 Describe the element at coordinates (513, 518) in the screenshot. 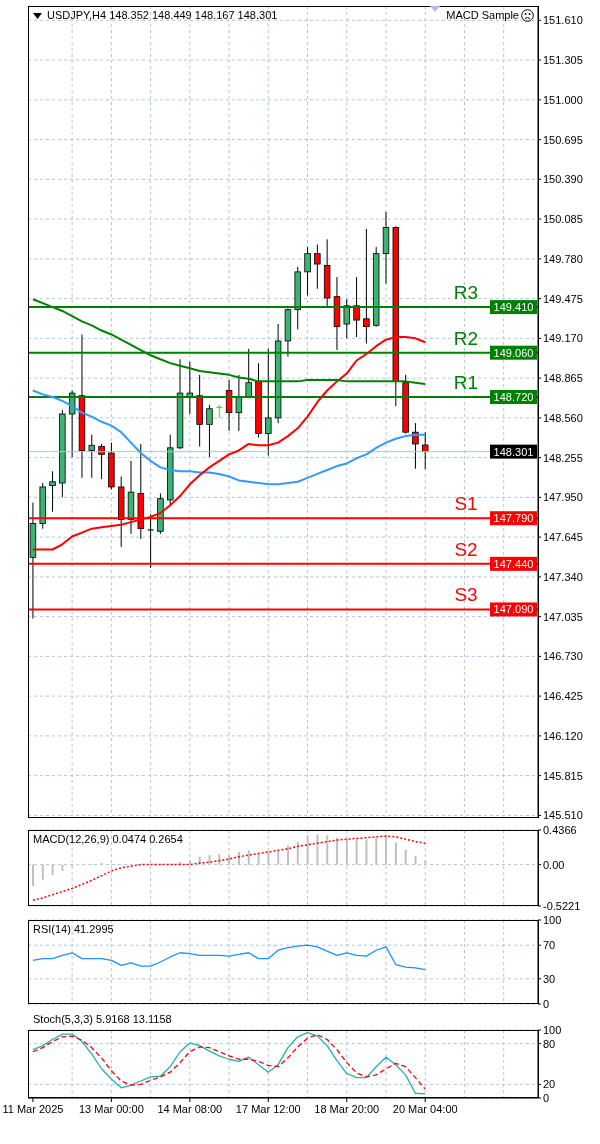

I see `ref-line-label: 147.790` at that location.